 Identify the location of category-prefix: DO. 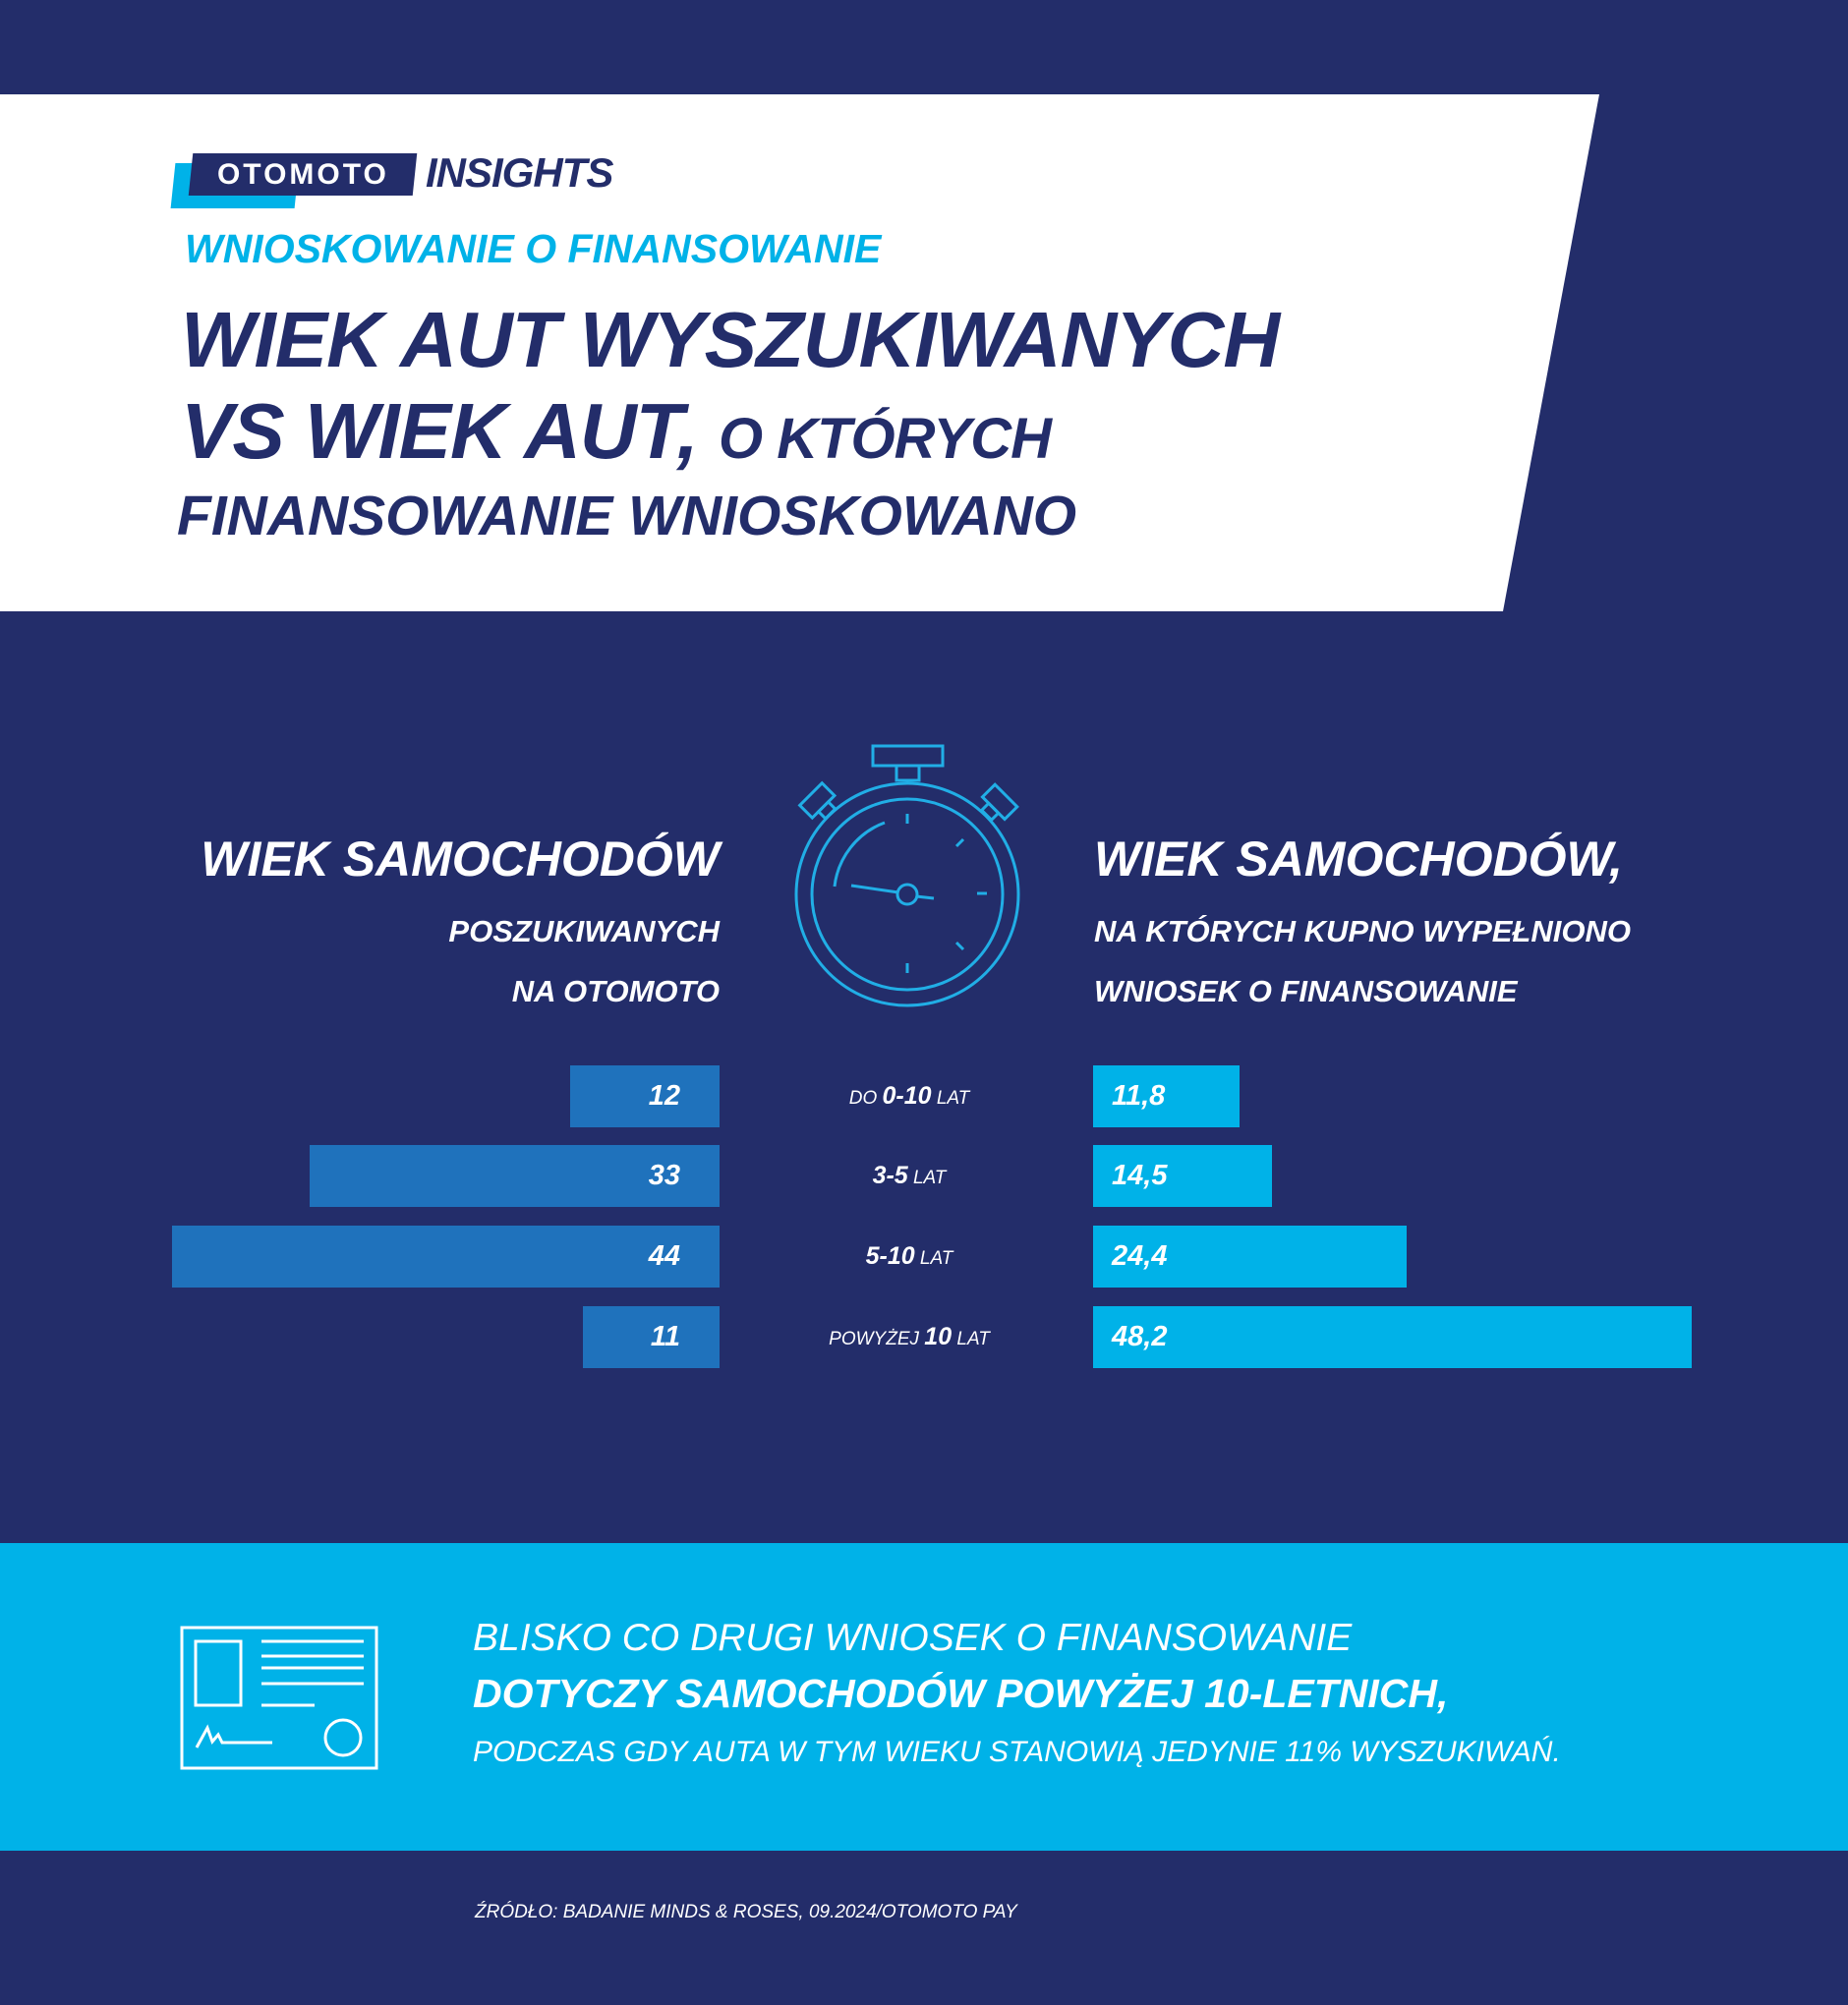
(865, 1098).